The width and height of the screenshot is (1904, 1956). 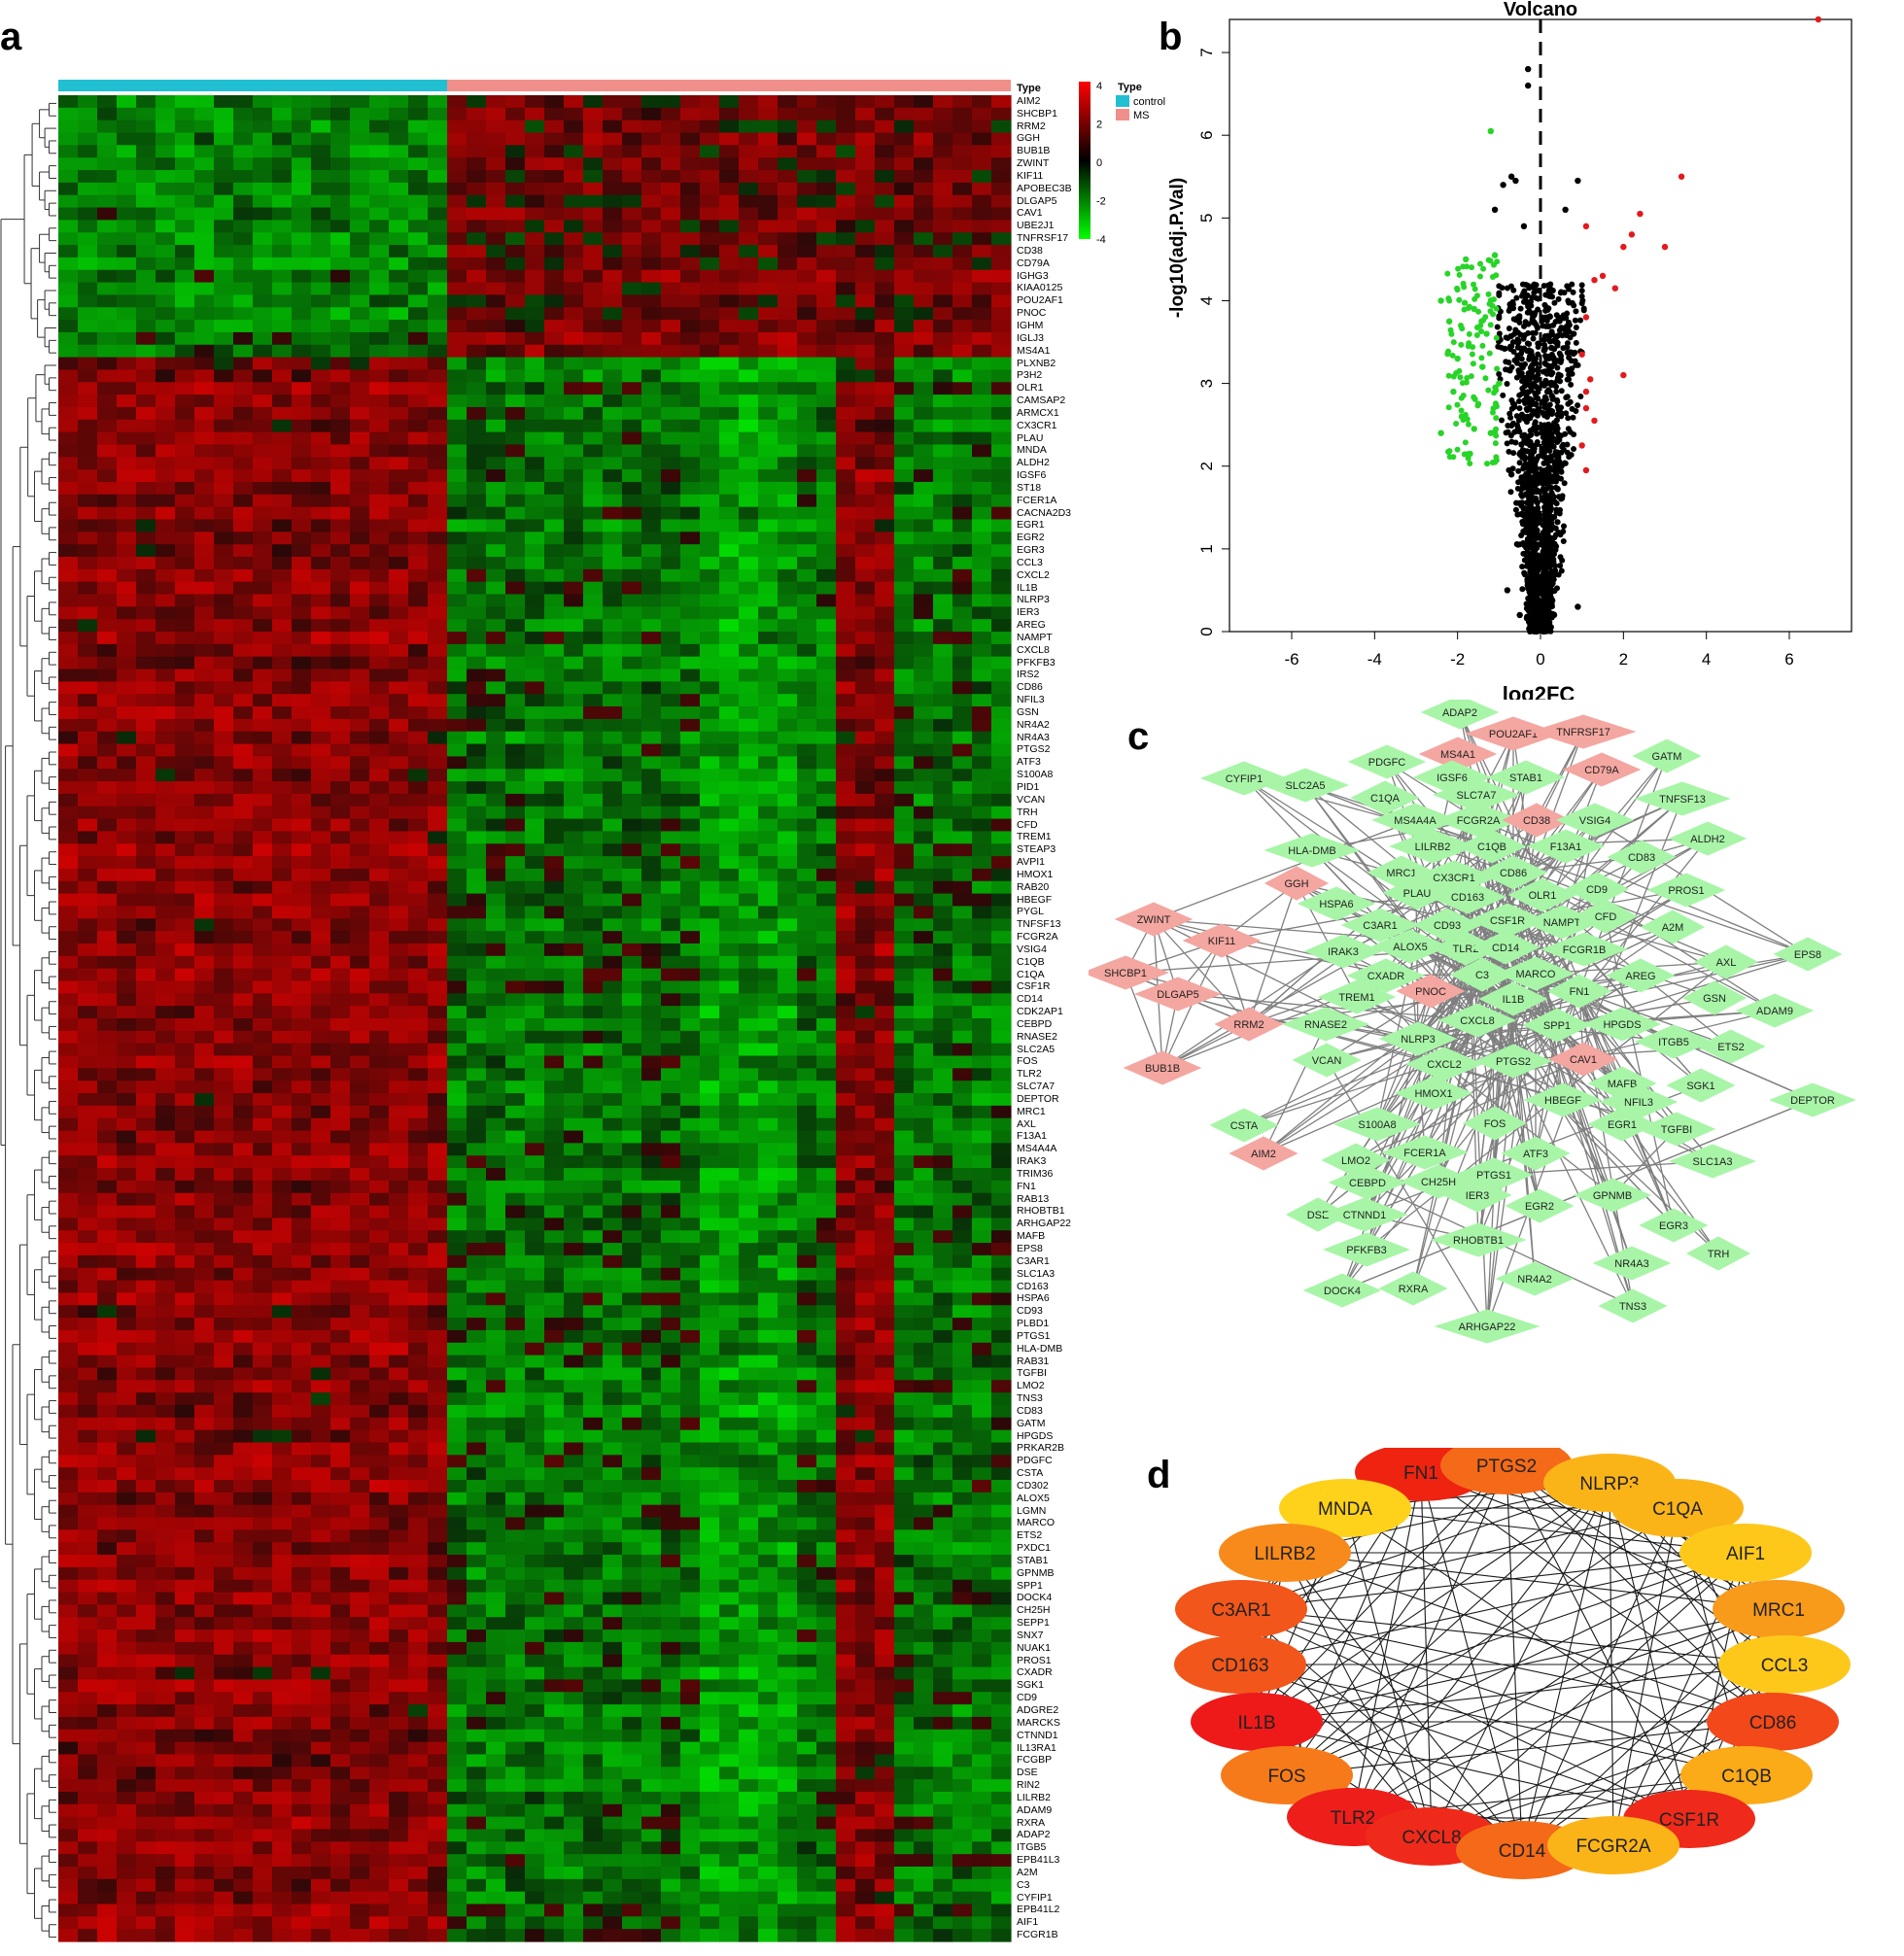 What do you see at coordinates (1033, 1623) in the screenshot?
I see `gene-label: SEPP1` at bounding box center [1033, 1623].